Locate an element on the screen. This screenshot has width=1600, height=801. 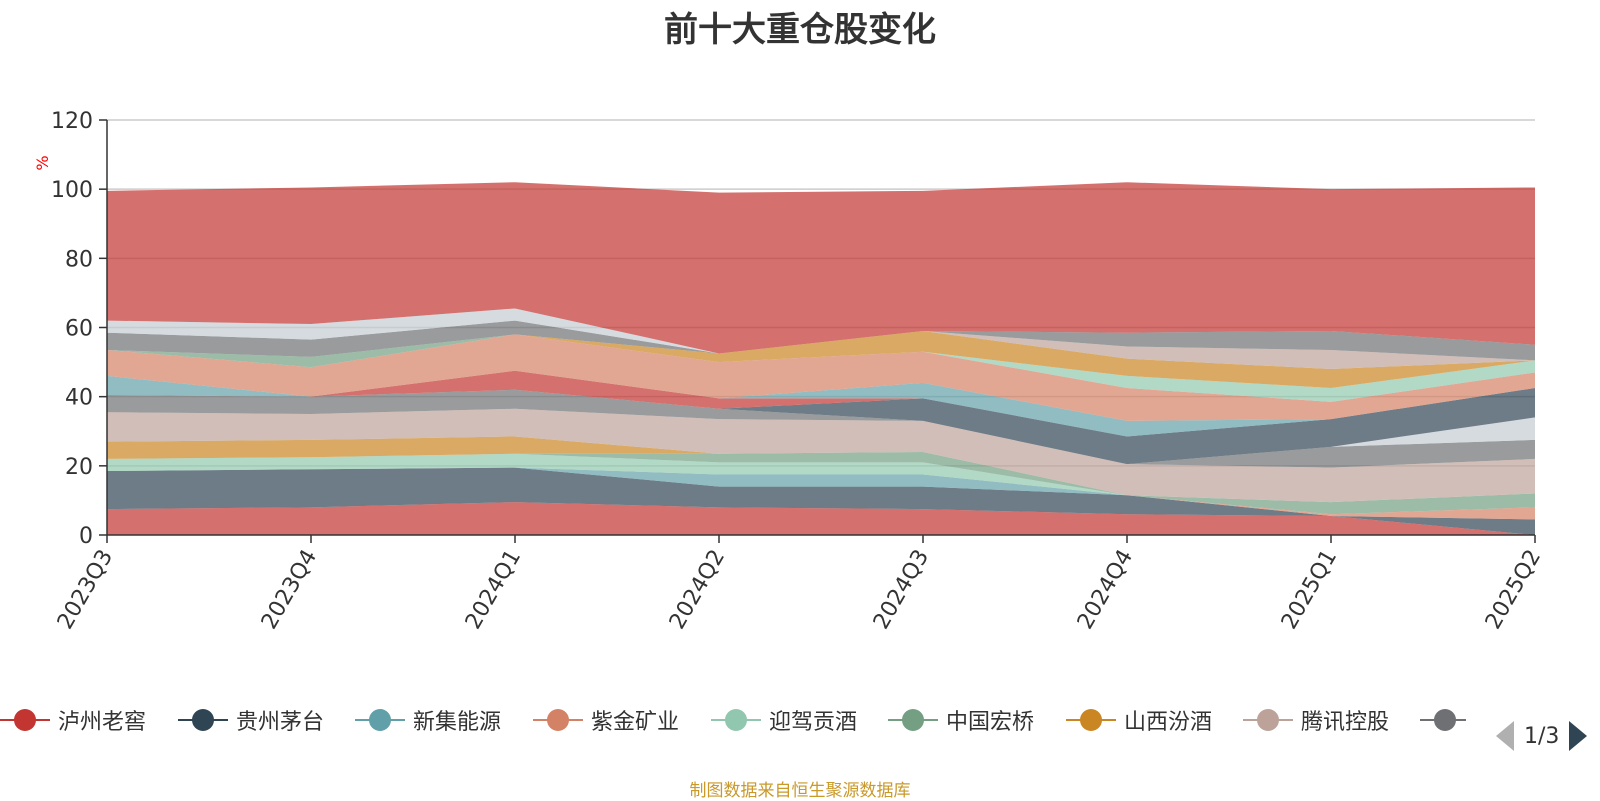
legend-pager: 1/3 is located at coordinates (1542, 736).